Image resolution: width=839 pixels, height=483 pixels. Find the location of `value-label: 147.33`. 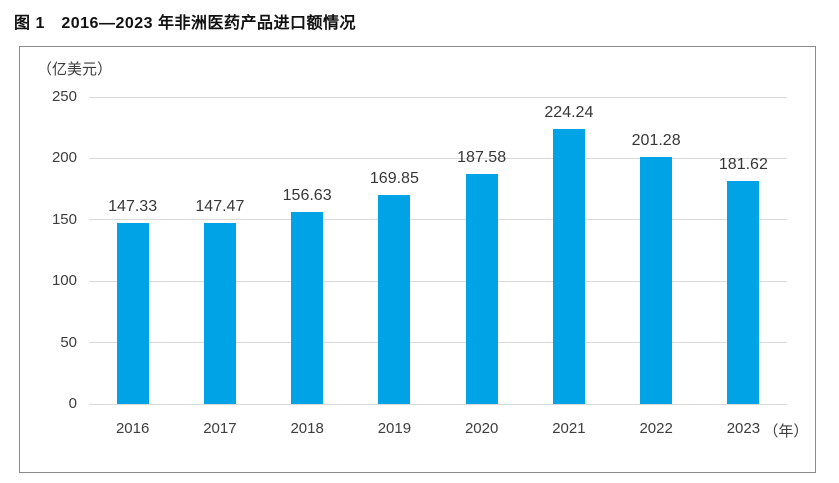

value-label: 147.33 is located at coordinates (133, 207).